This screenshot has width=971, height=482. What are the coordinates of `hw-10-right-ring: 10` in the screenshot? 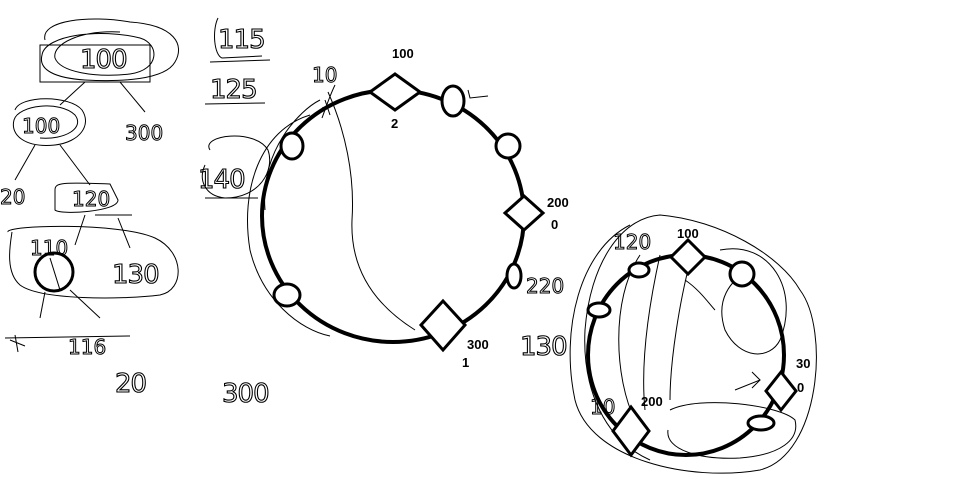 It's located at (602, 407).